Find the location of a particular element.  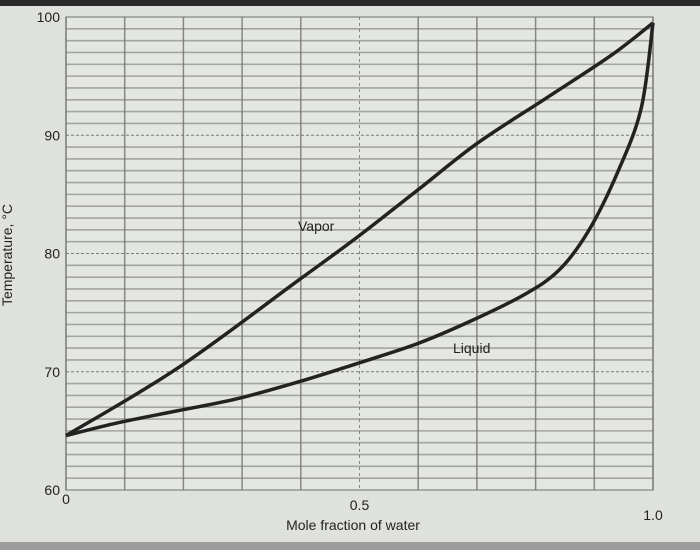

x-tick-label: 0 is located at coordinates (66, 499).